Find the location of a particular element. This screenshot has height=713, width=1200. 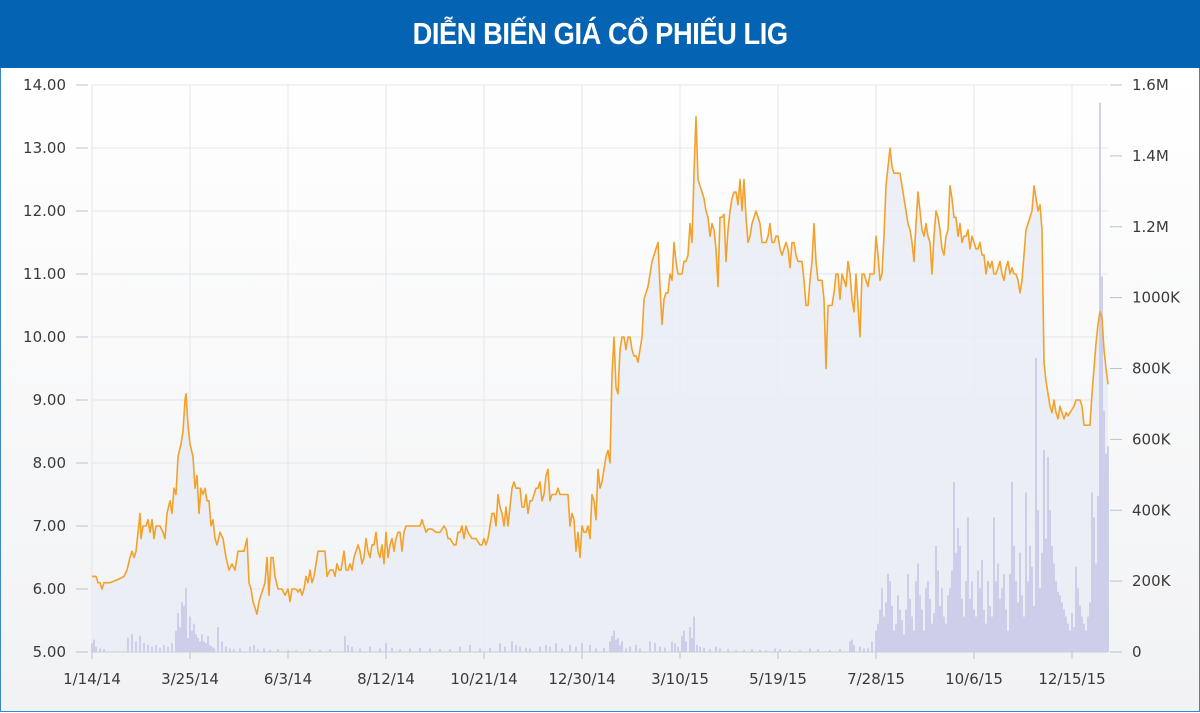

y2-tick-label: 600K is located at coordinates (1152, 439).